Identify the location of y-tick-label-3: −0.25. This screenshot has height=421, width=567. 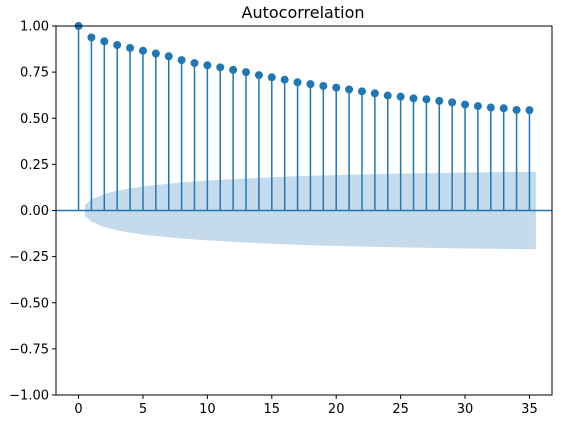
(29, 257).